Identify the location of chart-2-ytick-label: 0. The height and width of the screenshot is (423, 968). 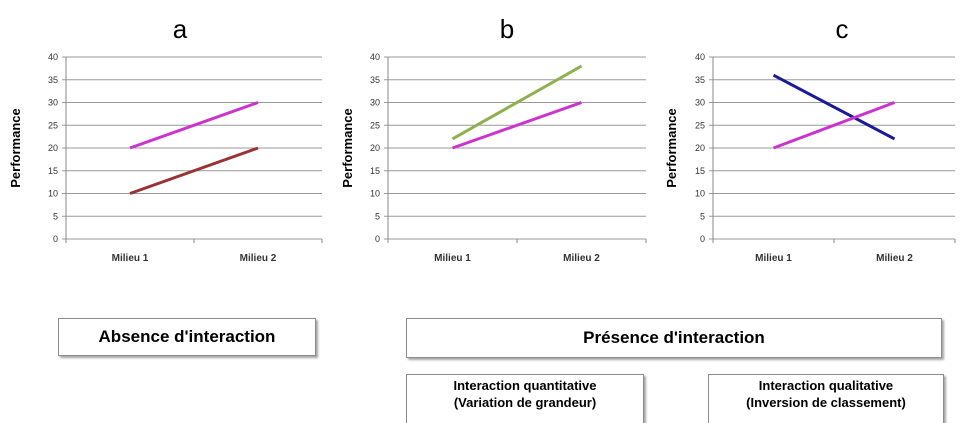
(377, 239).